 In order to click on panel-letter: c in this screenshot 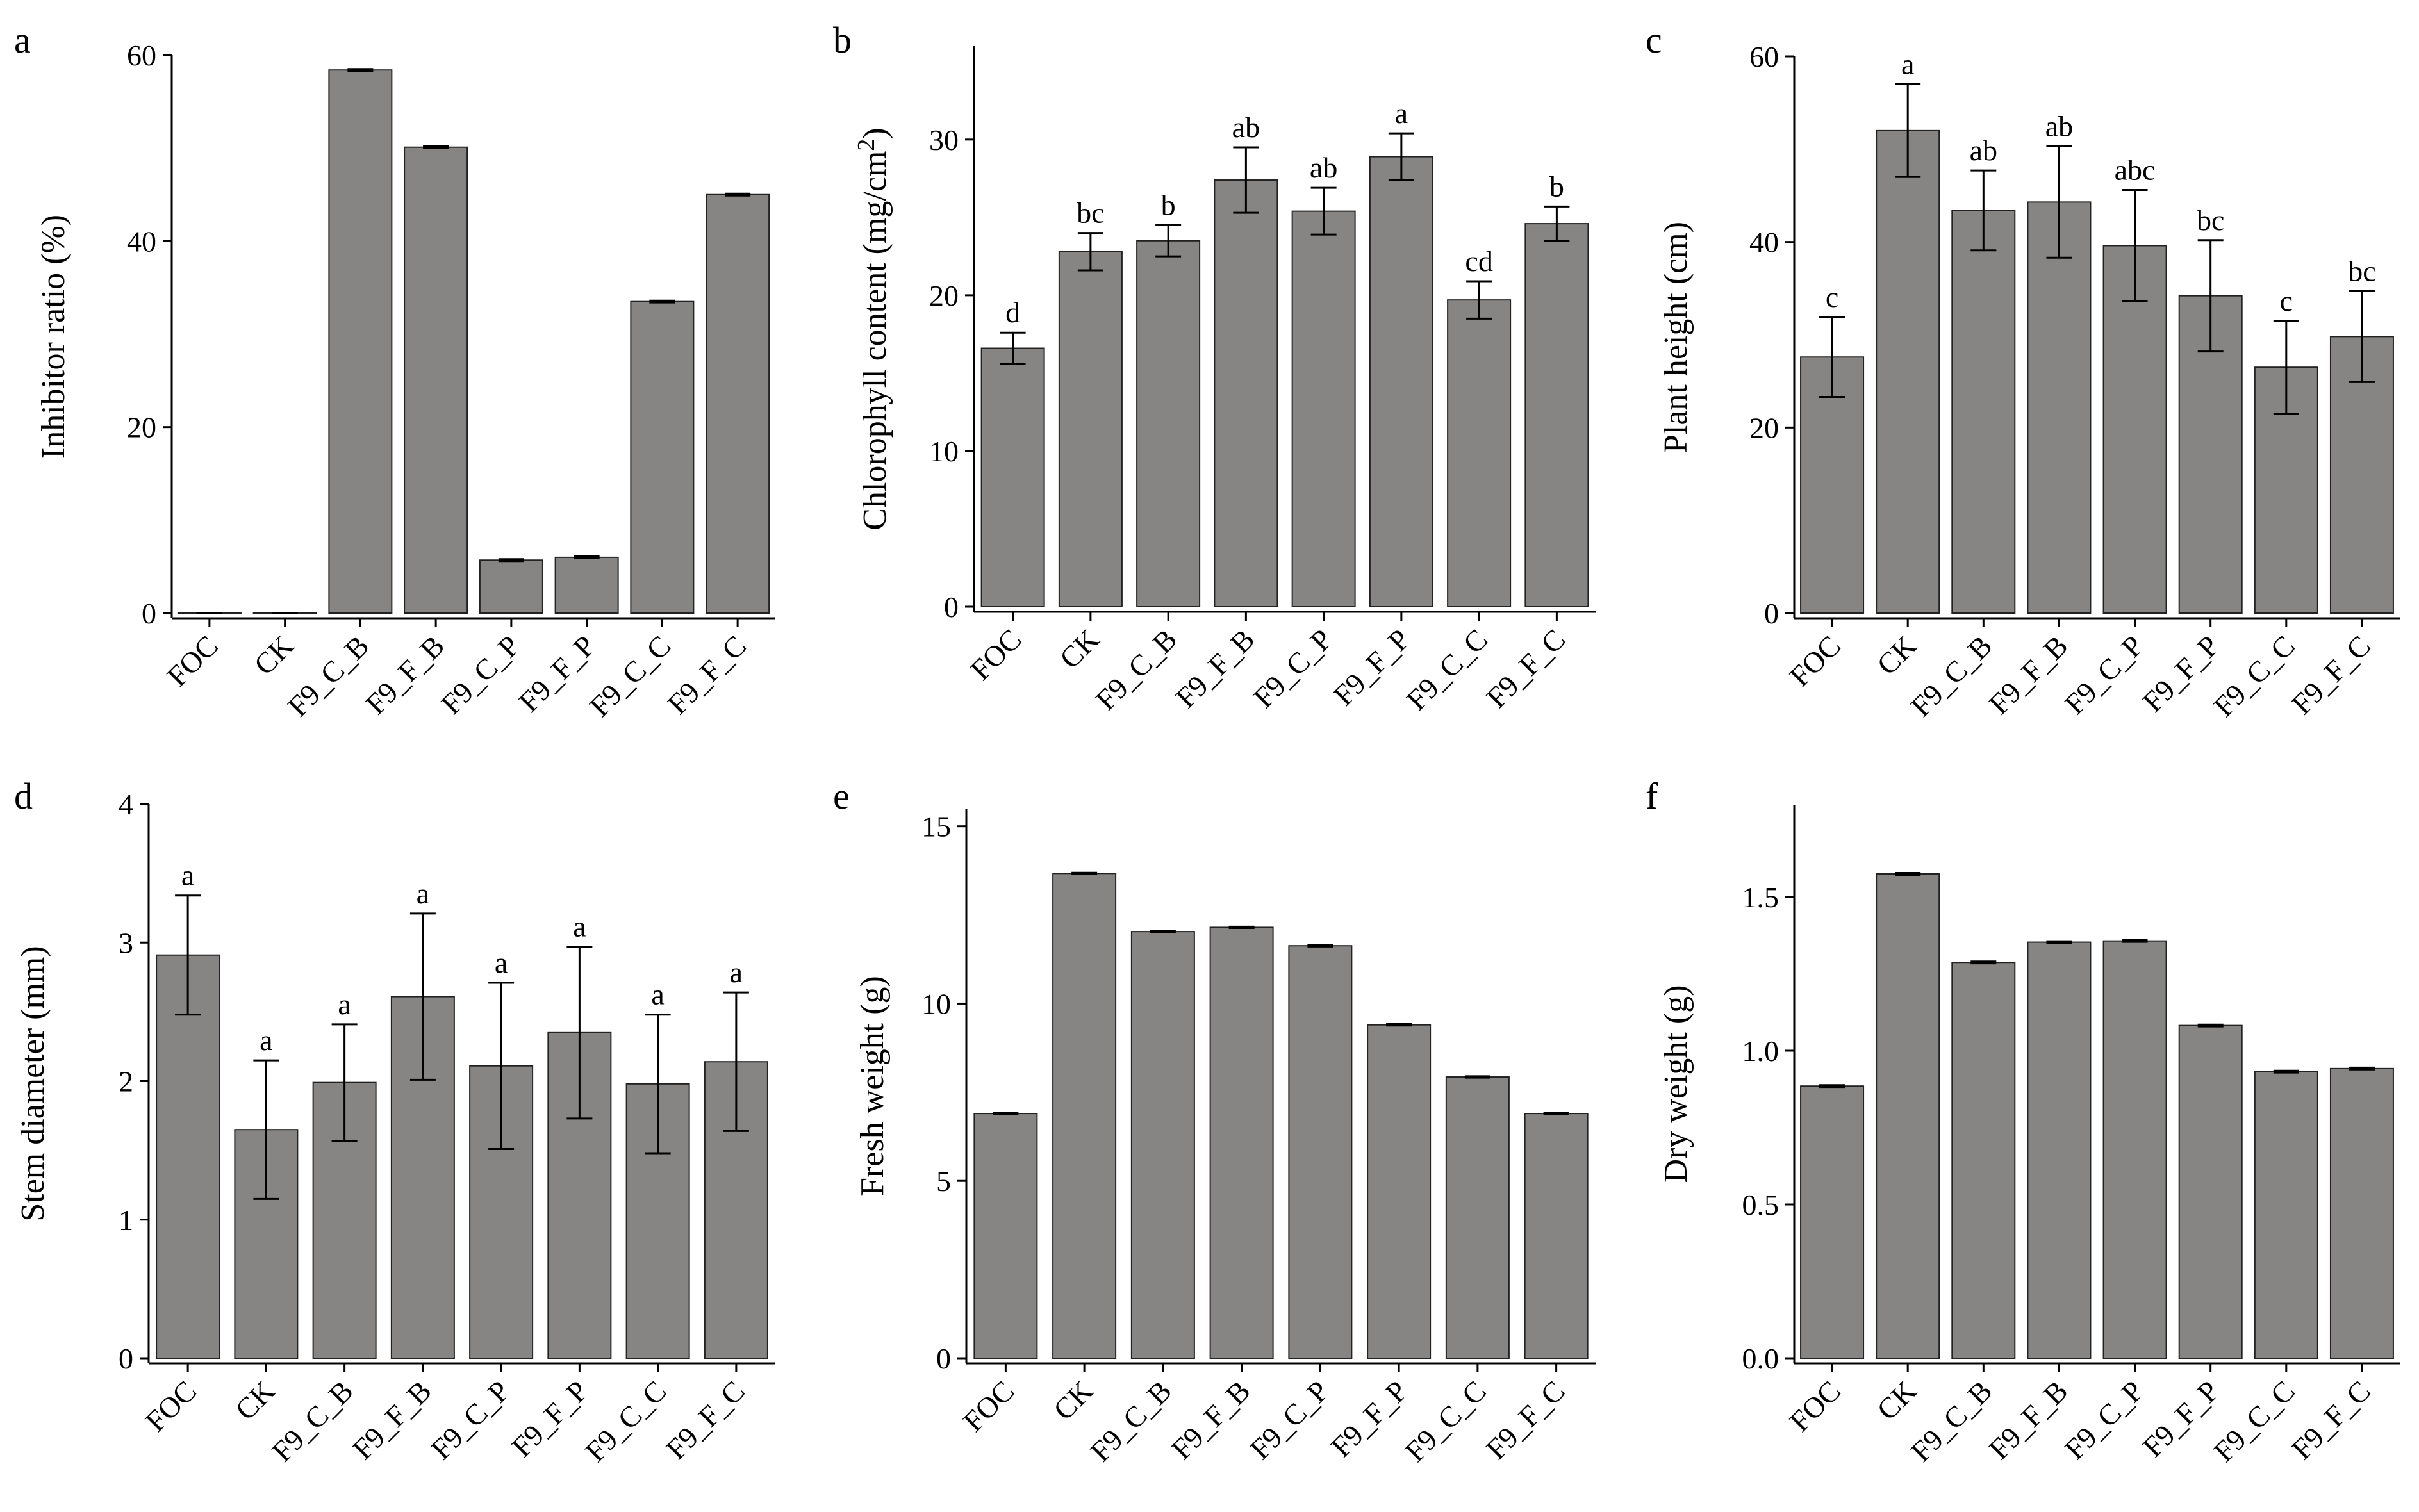, I will do `click(1654, 40)`.